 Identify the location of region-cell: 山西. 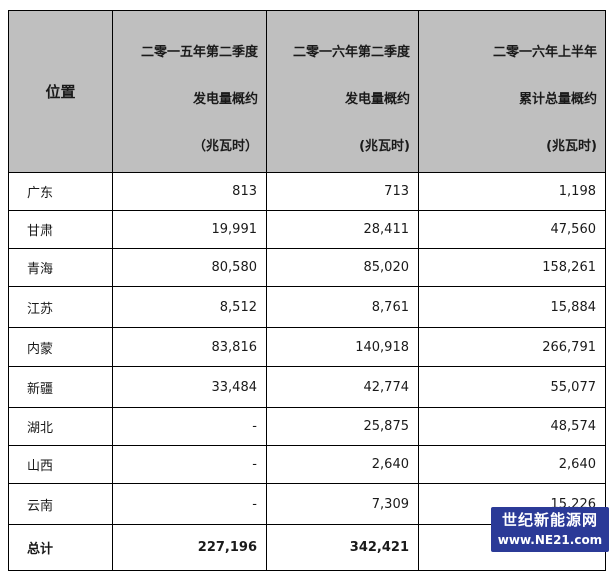
(60, 464).